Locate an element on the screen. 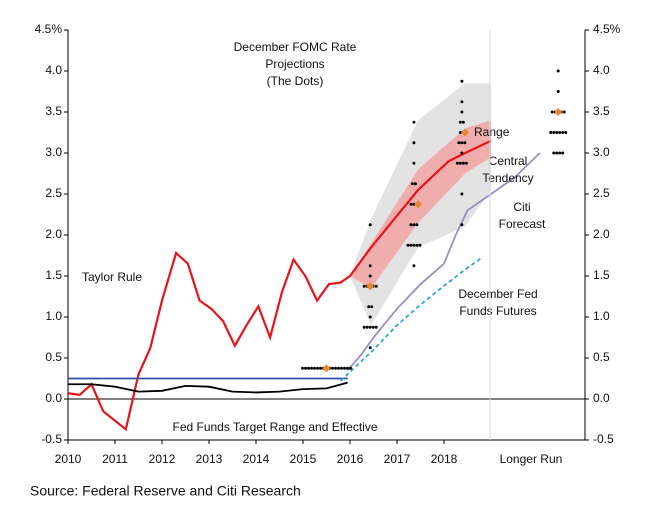 The image size is (652, 506). y2-tick-label: 2.5 is located at coordinates (601, 193).